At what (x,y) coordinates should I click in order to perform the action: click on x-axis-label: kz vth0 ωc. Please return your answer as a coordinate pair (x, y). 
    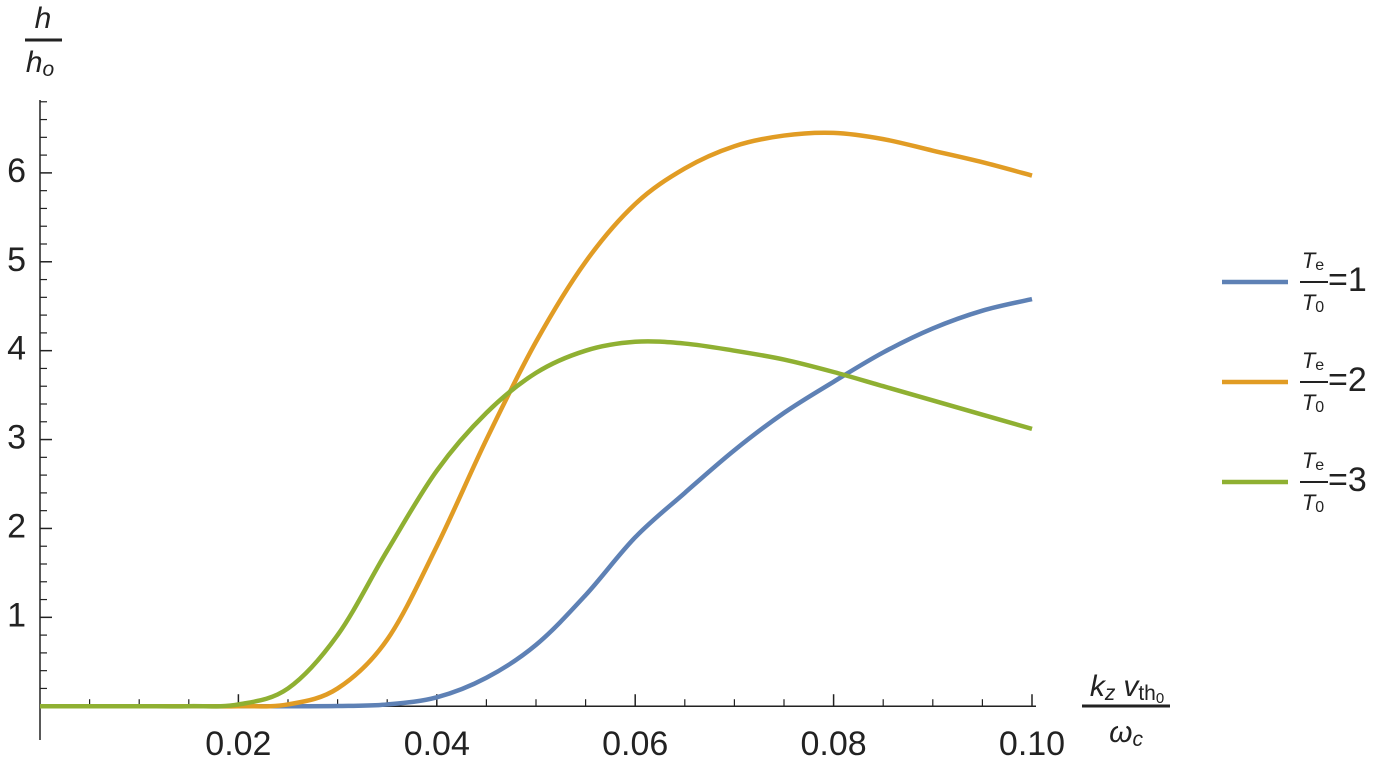
    Looking at the image, I should click on (1126, 710).